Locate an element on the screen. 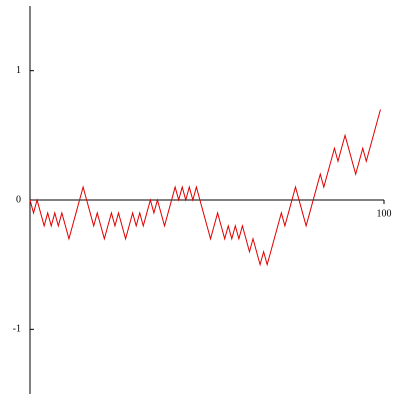  y-tick-label: 1 is located at coordinates (18, 70).